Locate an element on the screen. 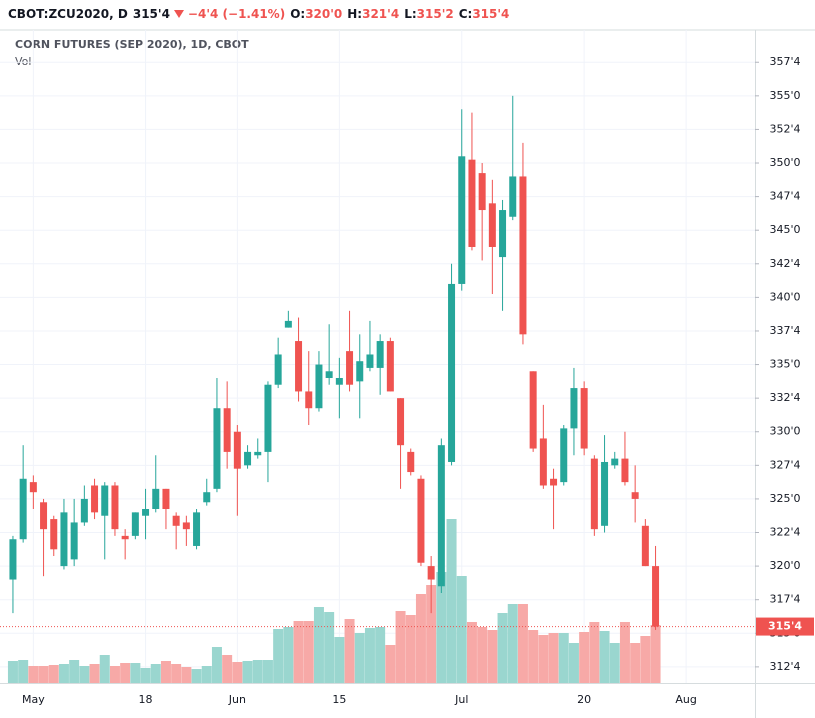  ohlc-label: L: is located at coordinates (410, 14).